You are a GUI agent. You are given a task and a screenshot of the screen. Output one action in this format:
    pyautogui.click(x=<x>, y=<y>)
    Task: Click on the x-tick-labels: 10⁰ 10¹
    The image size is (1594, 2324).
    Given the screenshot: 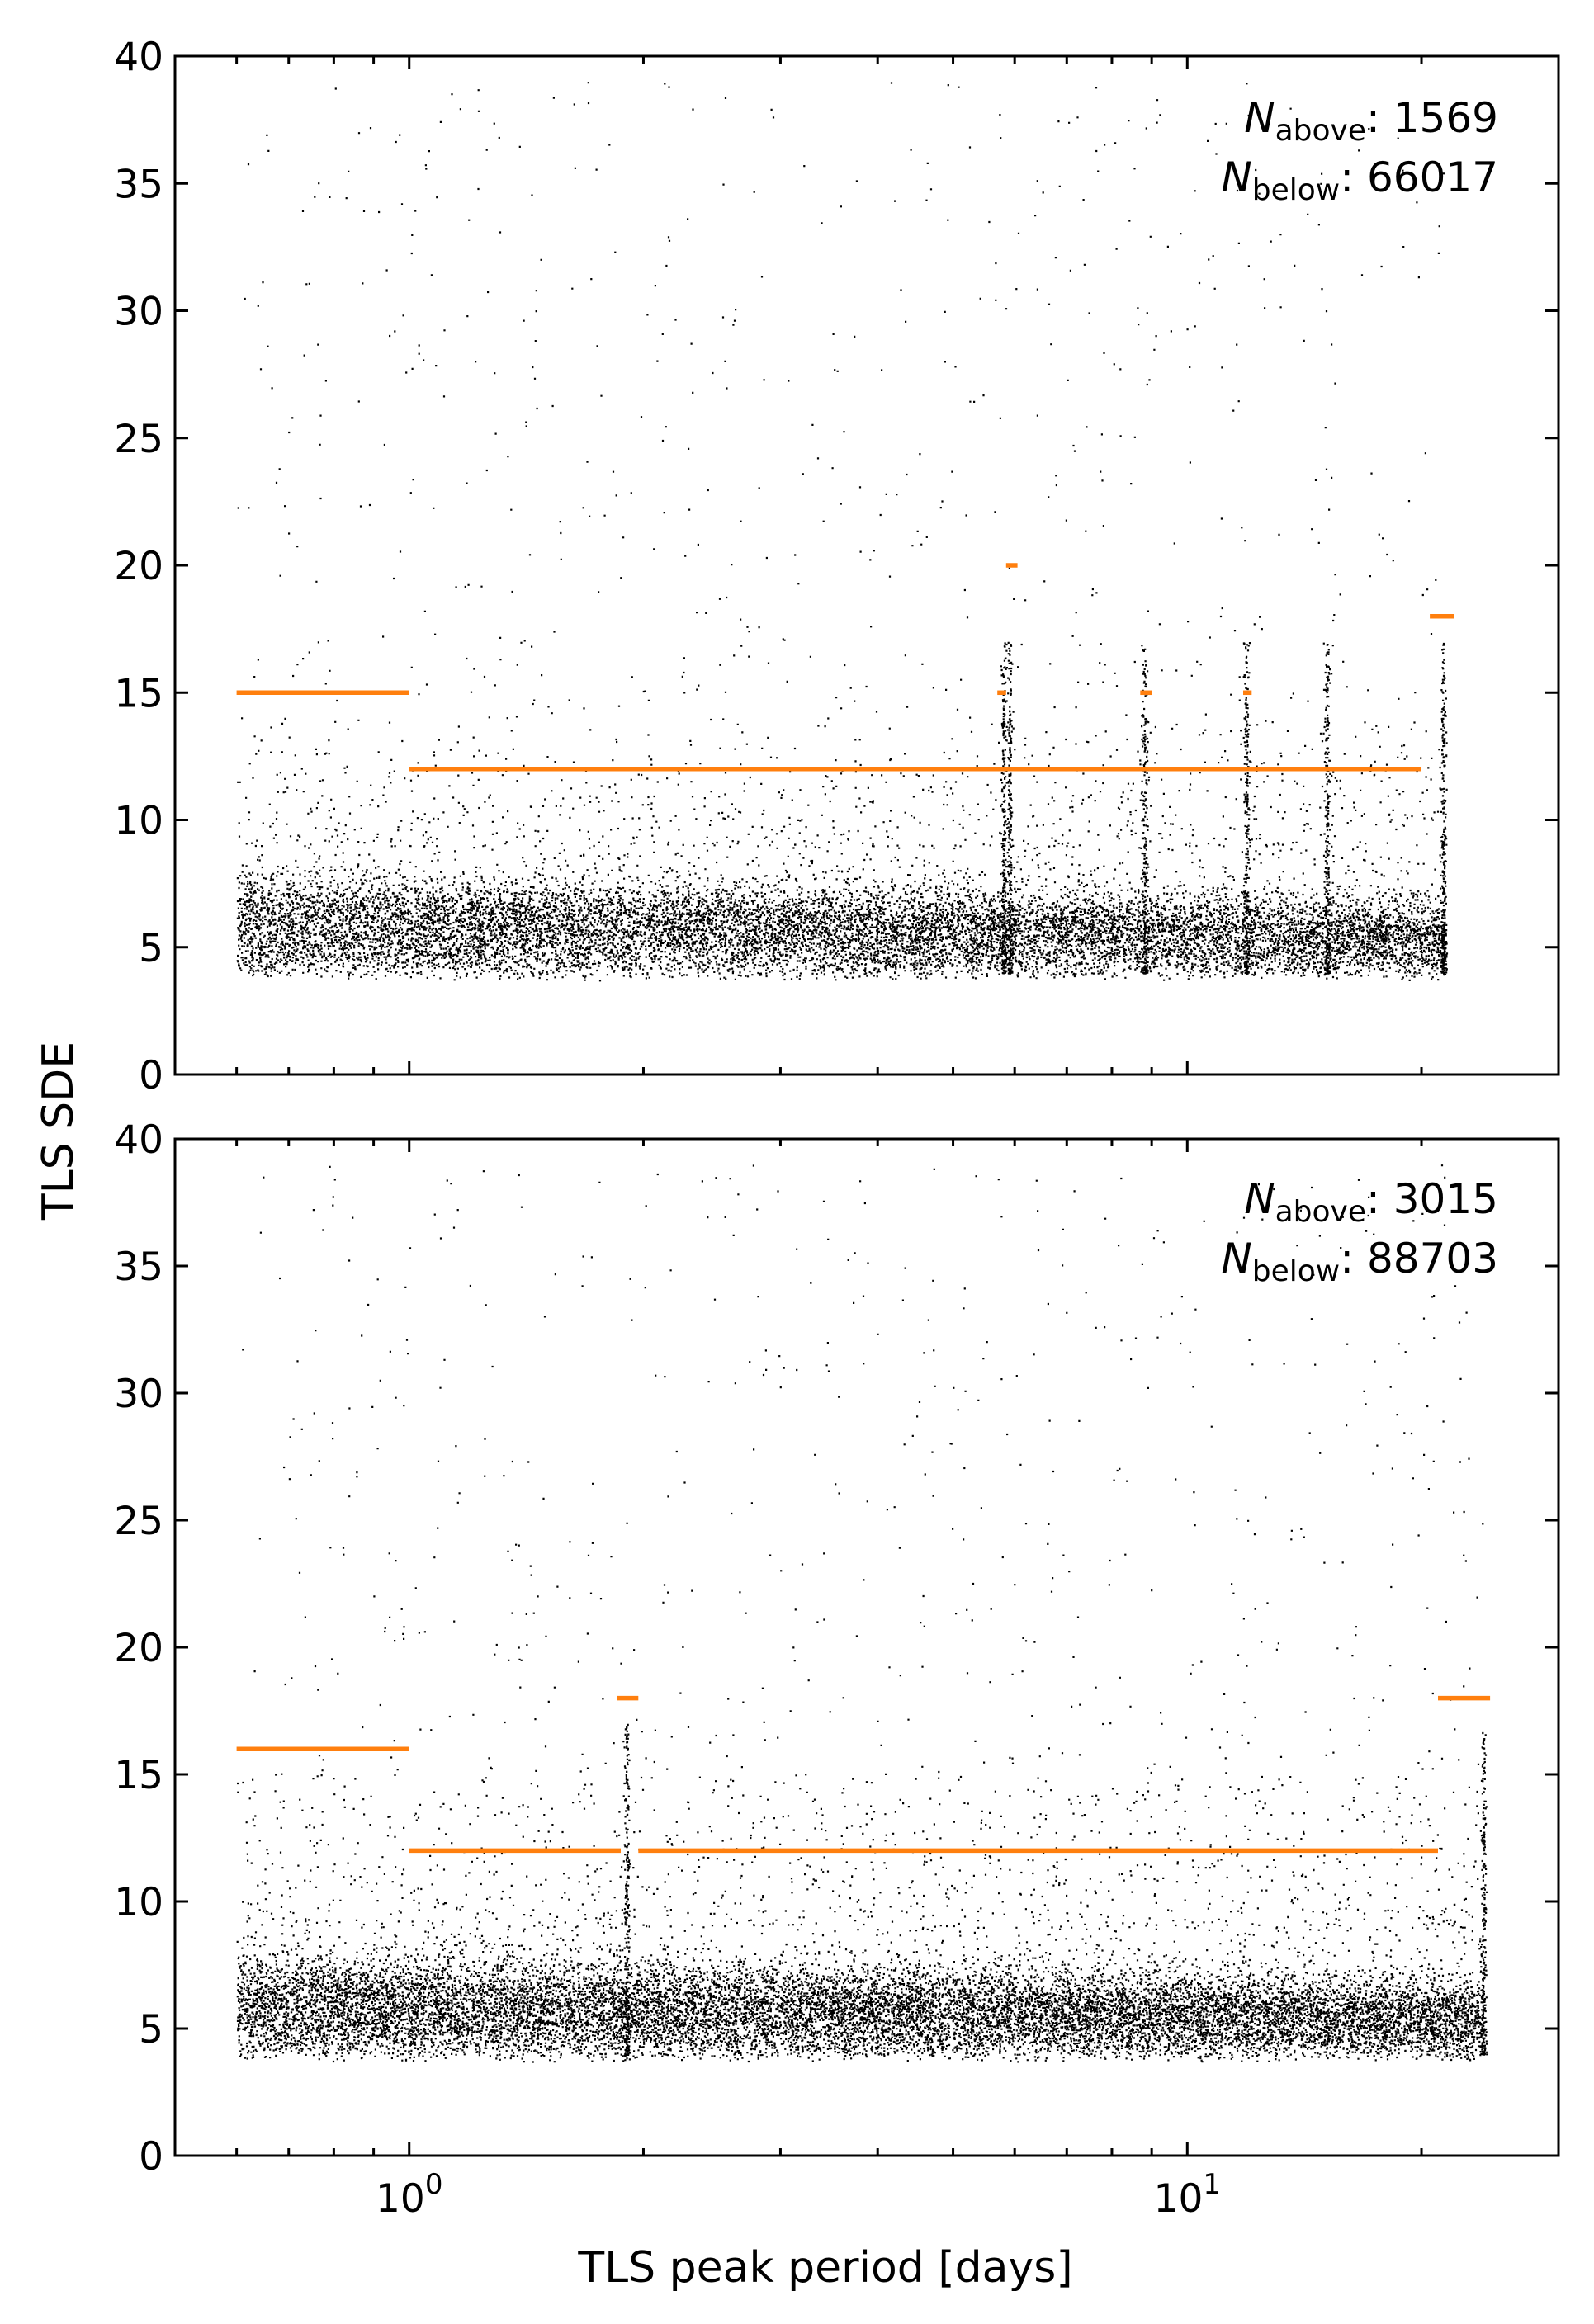 What is the action you would take?
    pyautogui.click(x=798, y=2195)
    